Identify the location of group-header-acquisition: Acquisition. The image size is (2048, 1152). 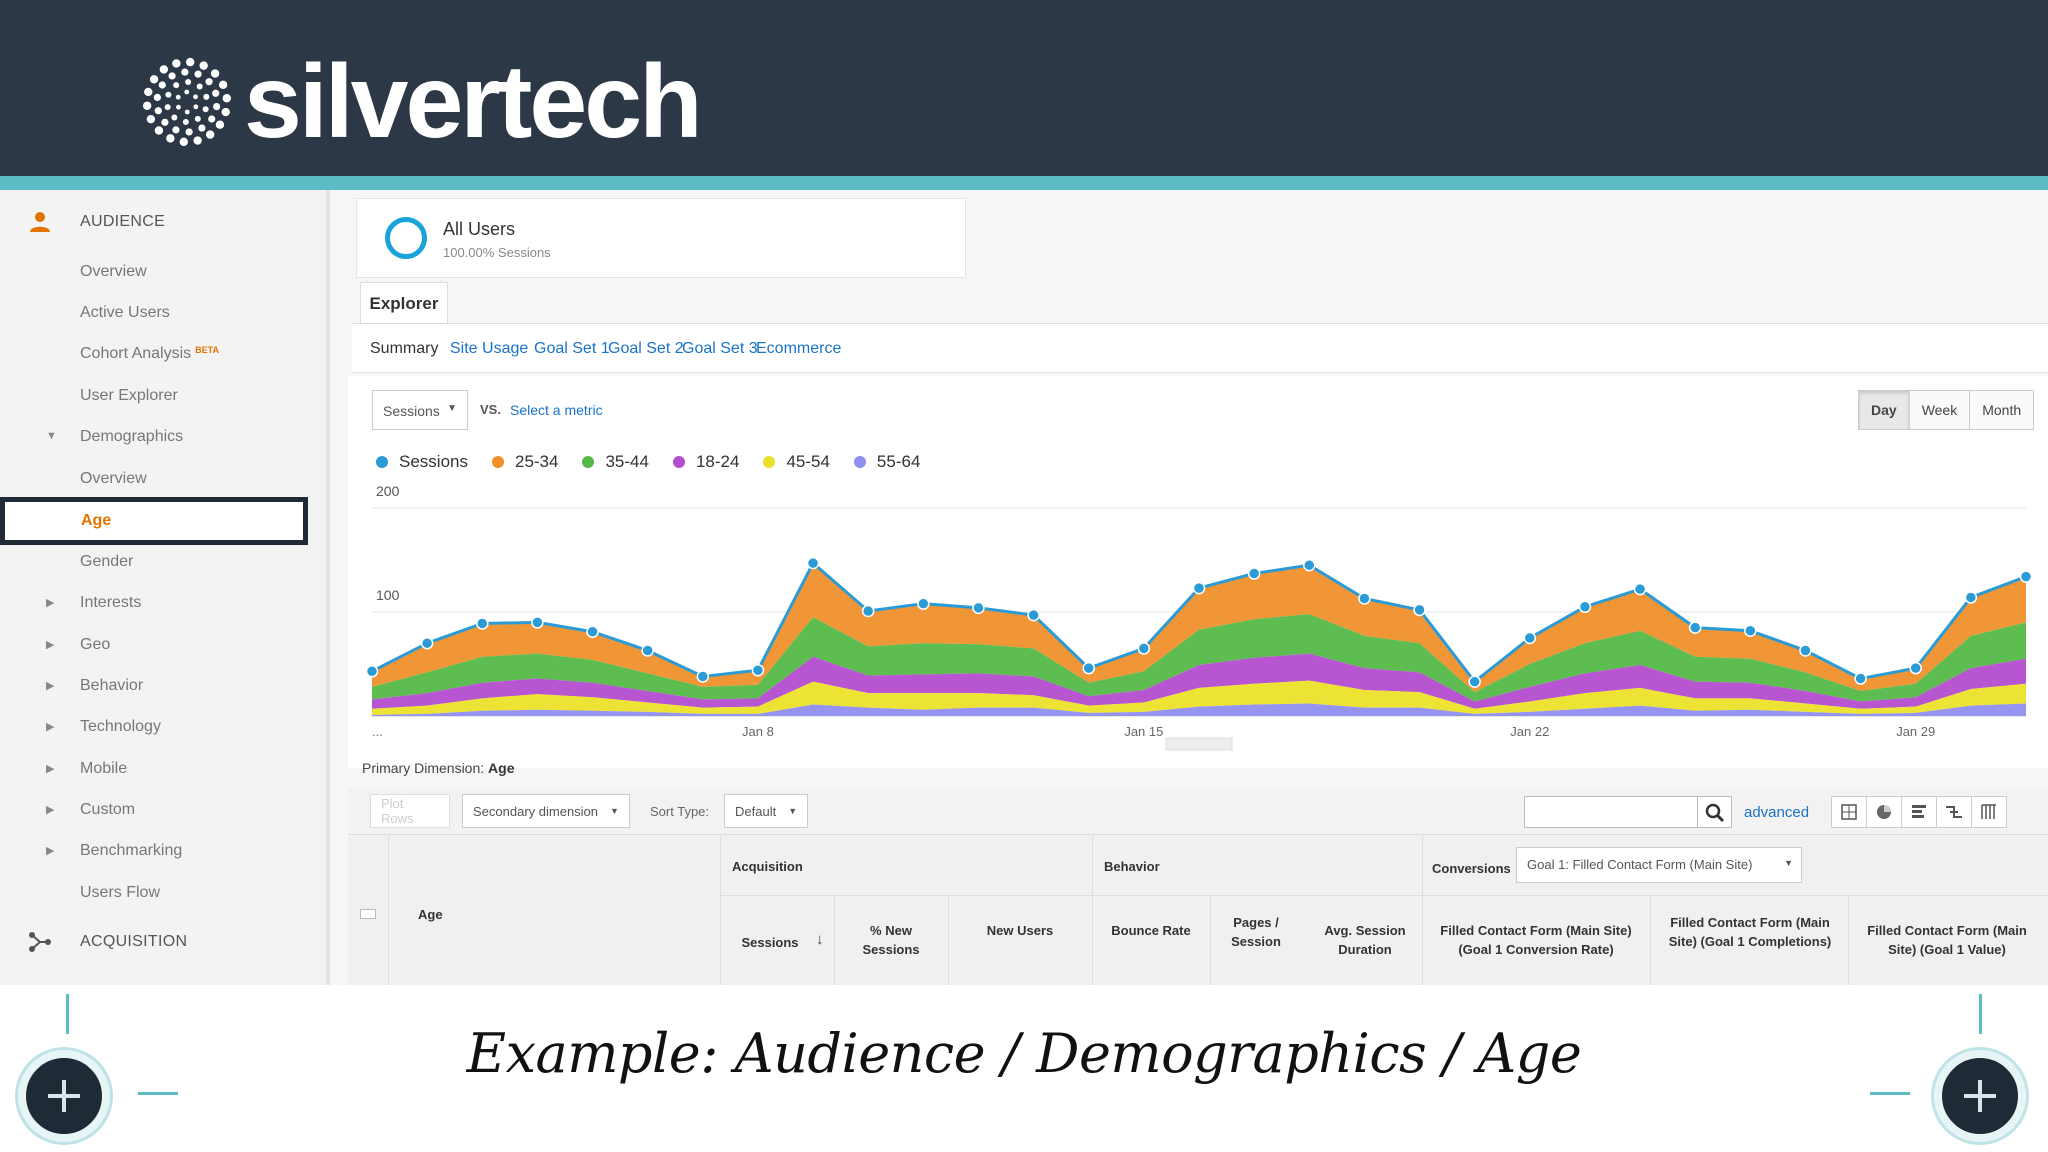
(767, 866).